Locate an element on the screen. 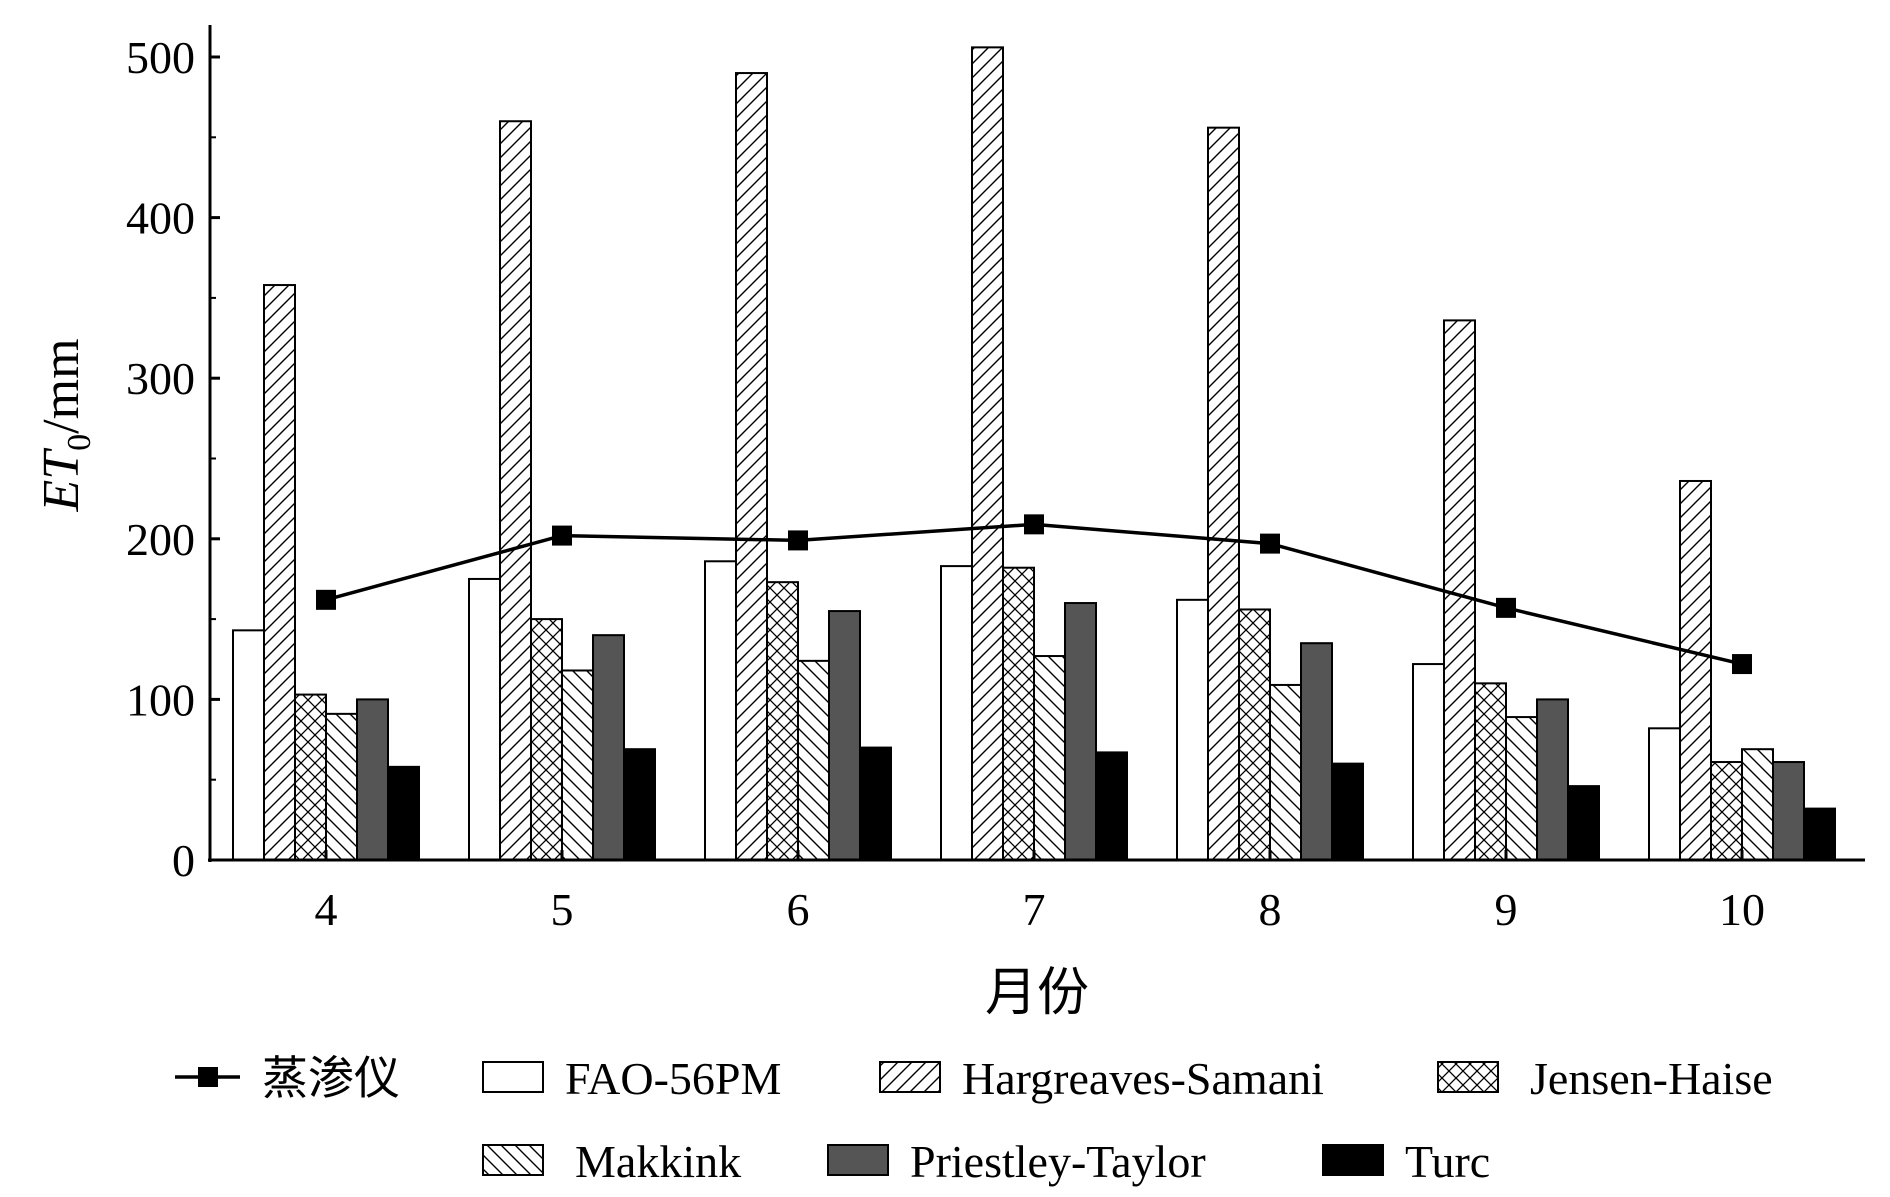 This screenshot has width=1890, height=1197. legend-swatch-hargreaves-samani is located at coordinates (910, 1077).